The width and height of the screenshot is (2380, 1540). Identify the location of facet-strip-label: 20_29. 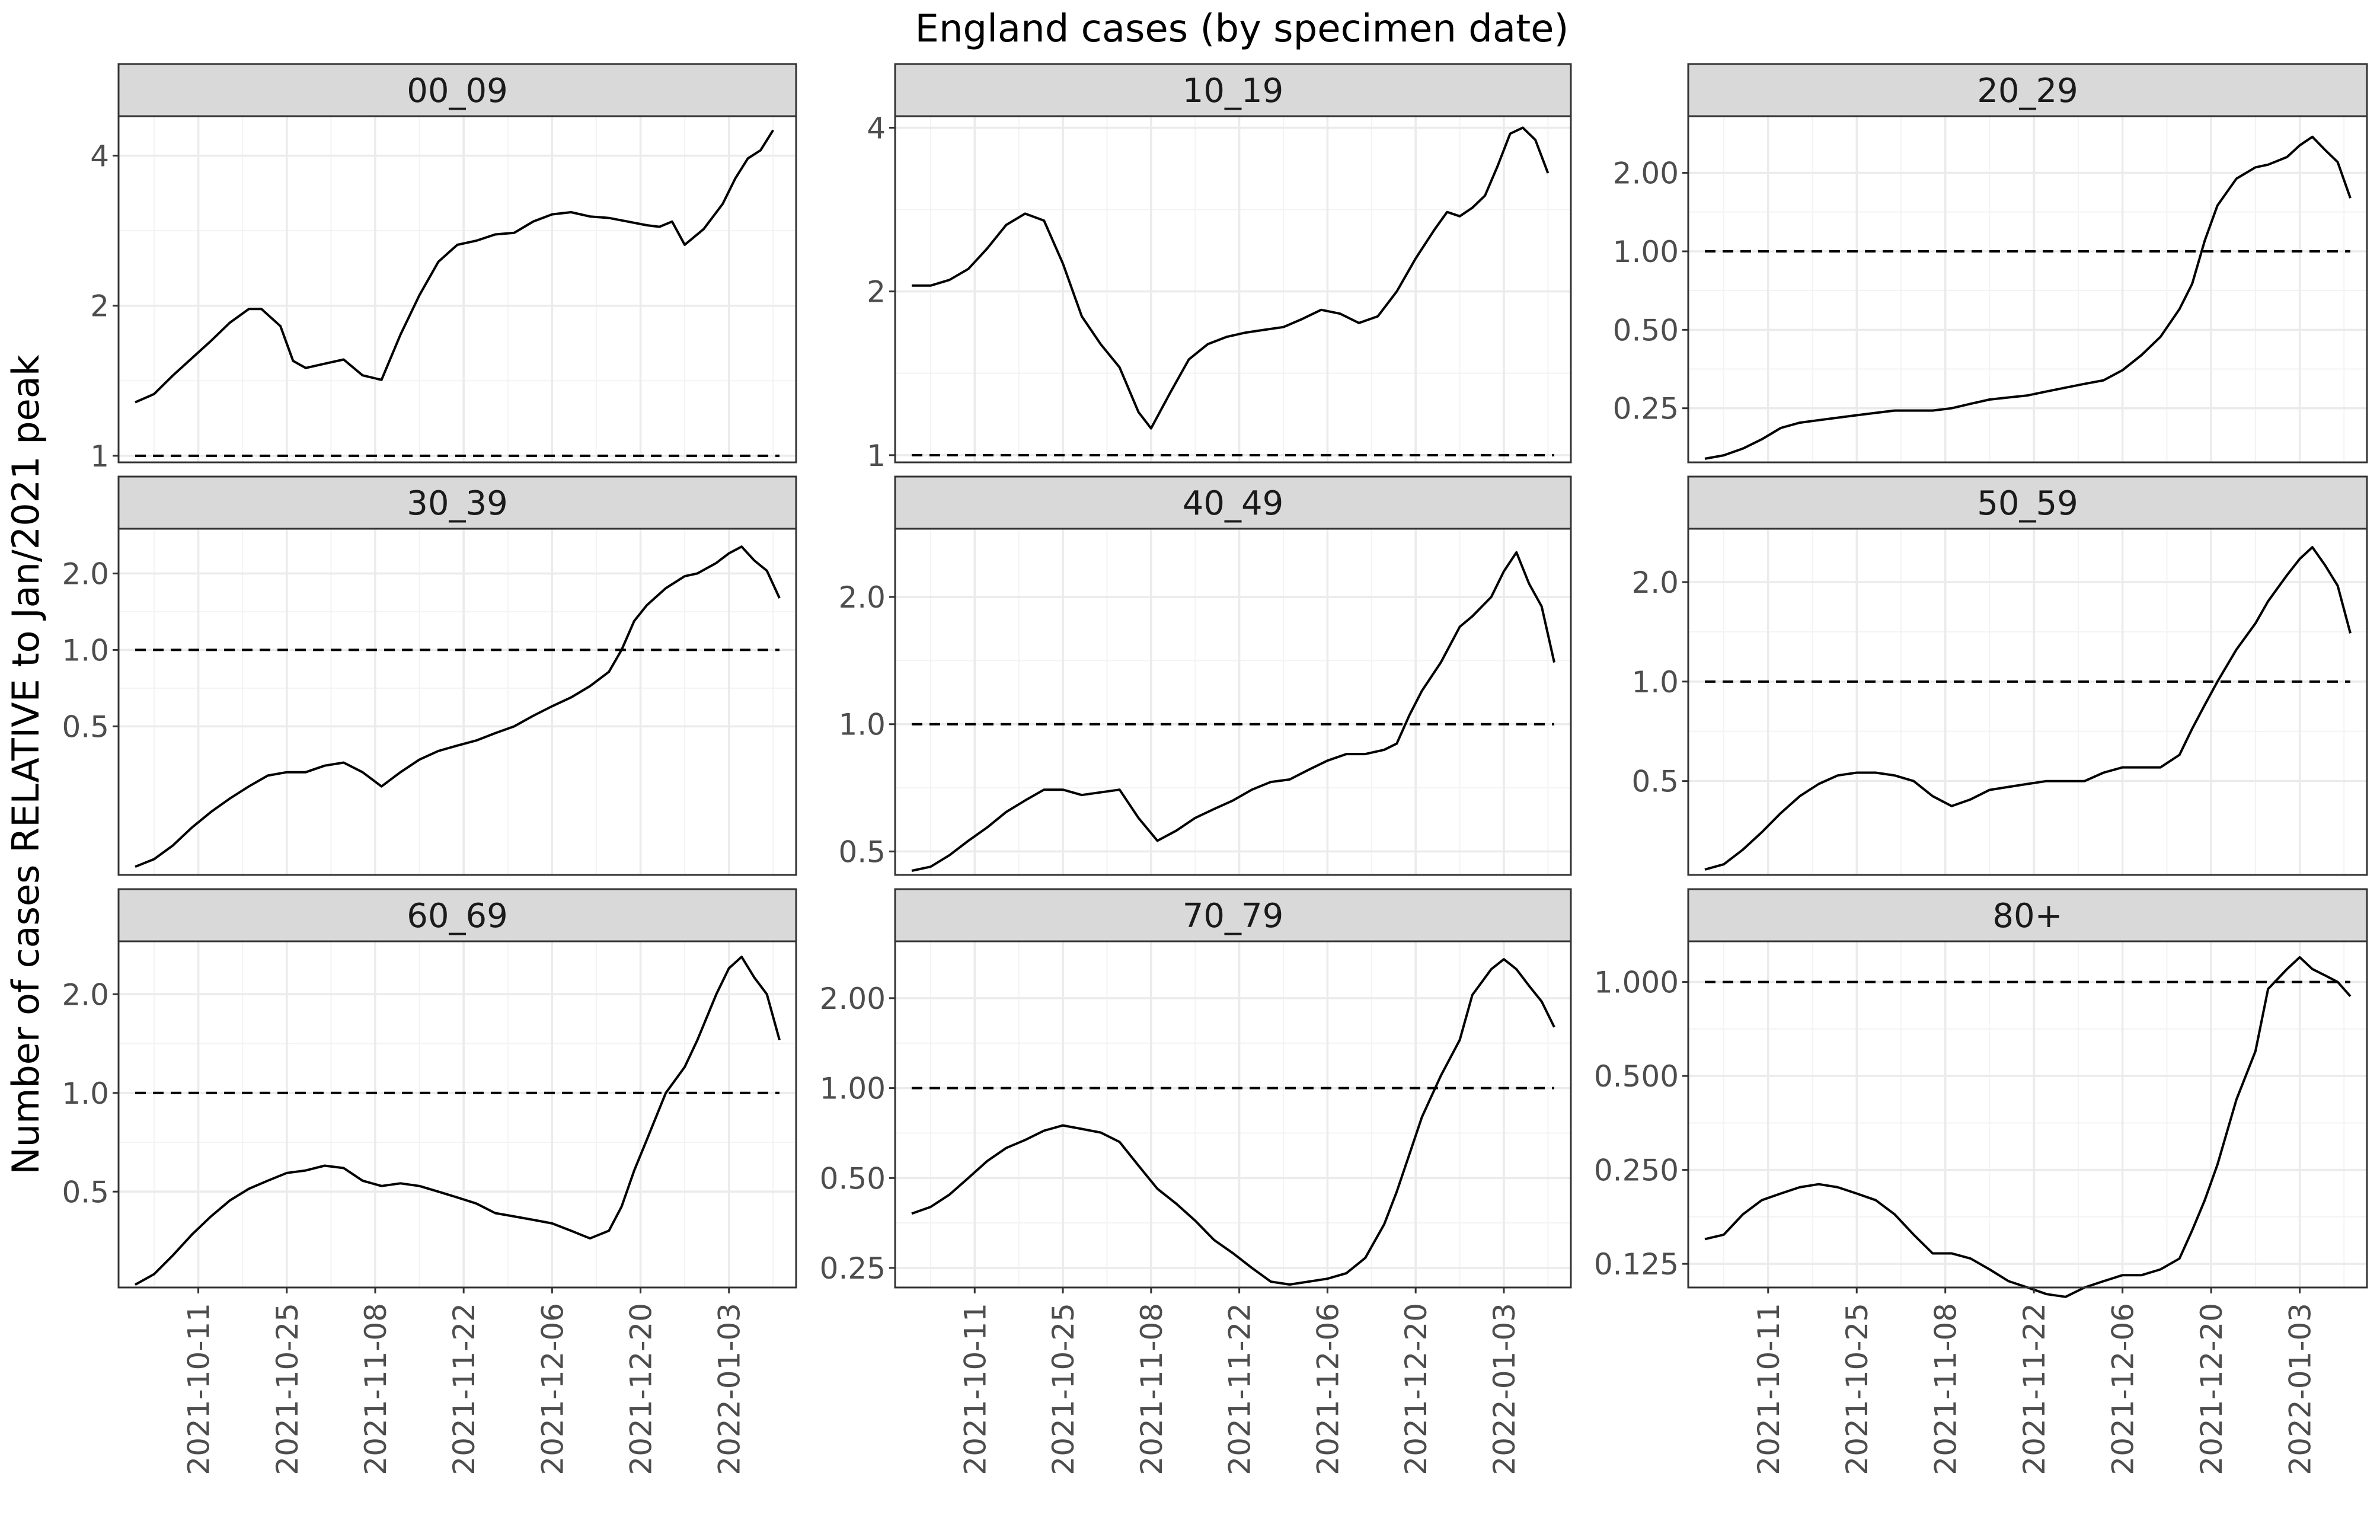
(2027, 91).